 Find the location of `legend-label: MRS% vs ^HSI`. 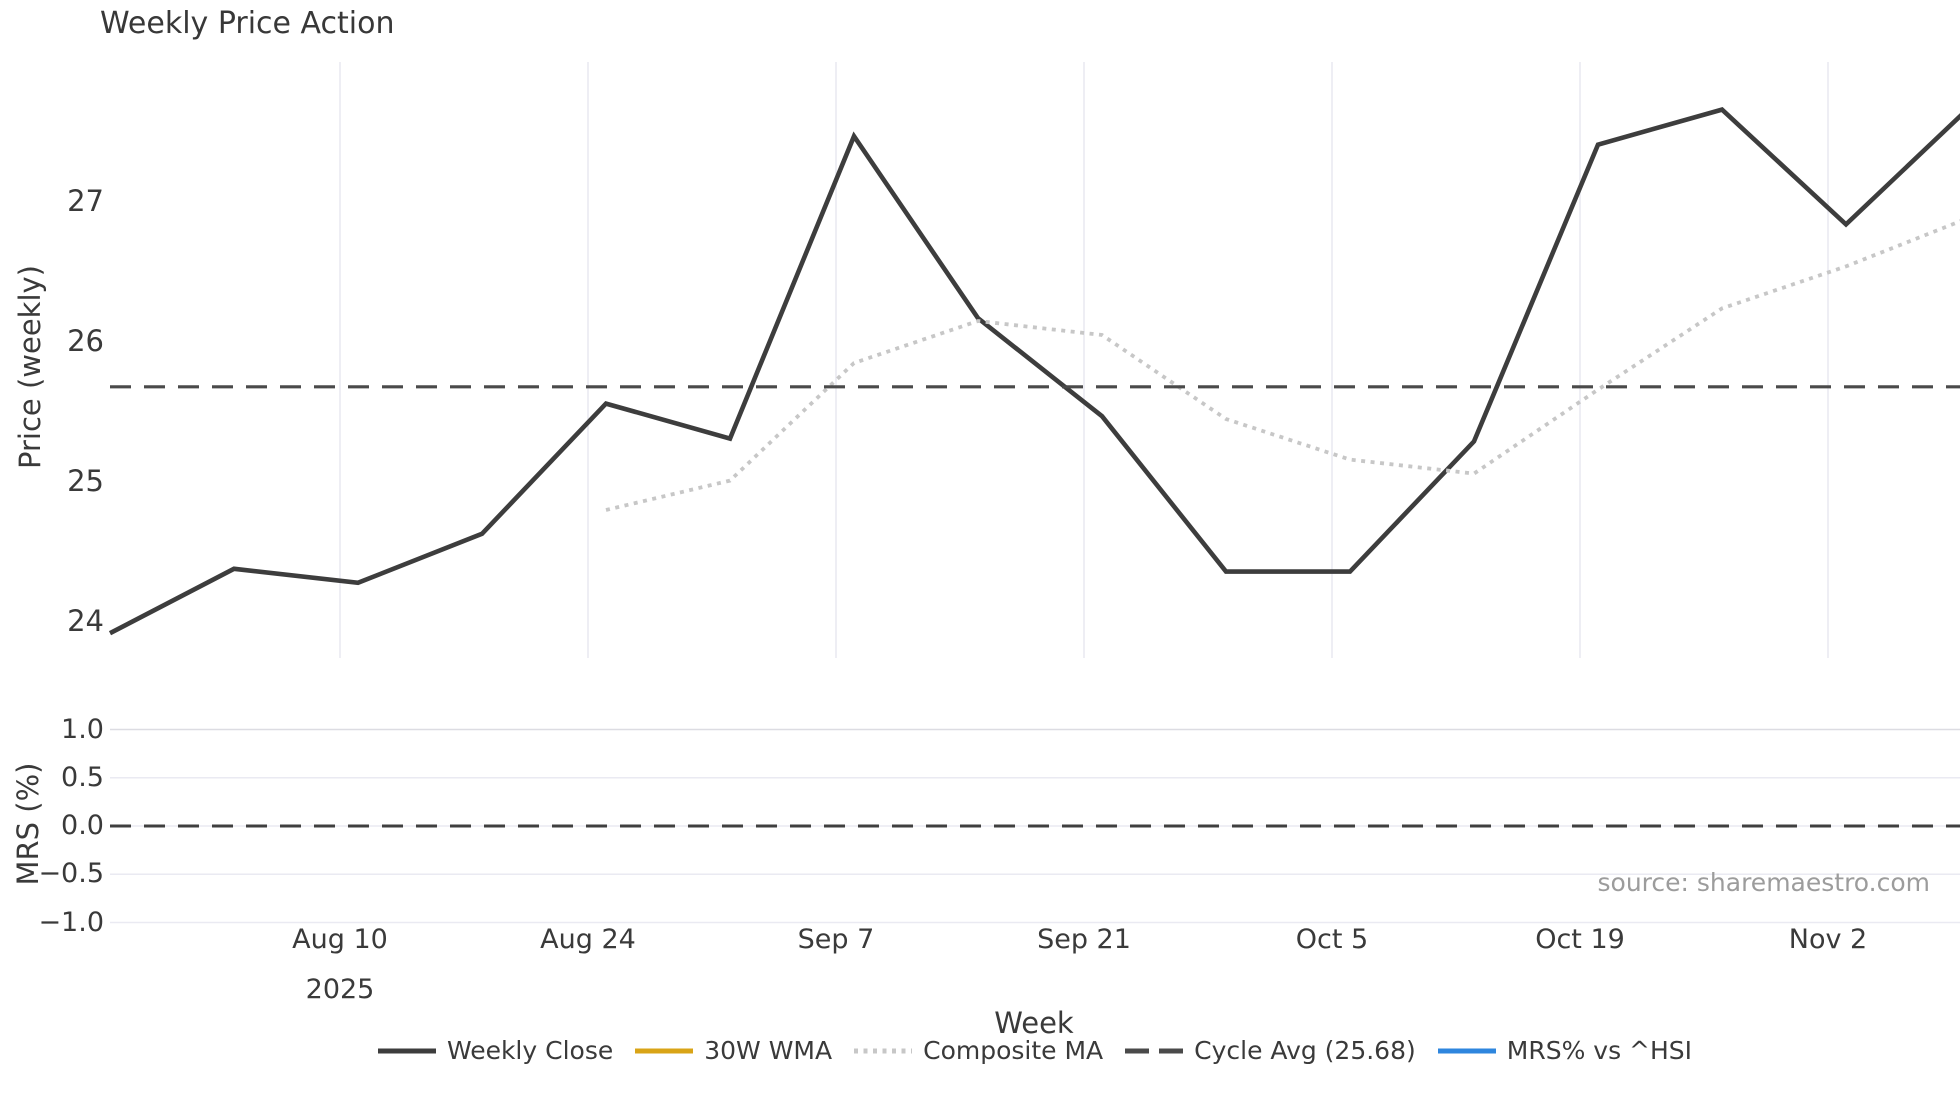

legend-label: MRS% vs ^HSI is located at coordinates (1599, 1050).